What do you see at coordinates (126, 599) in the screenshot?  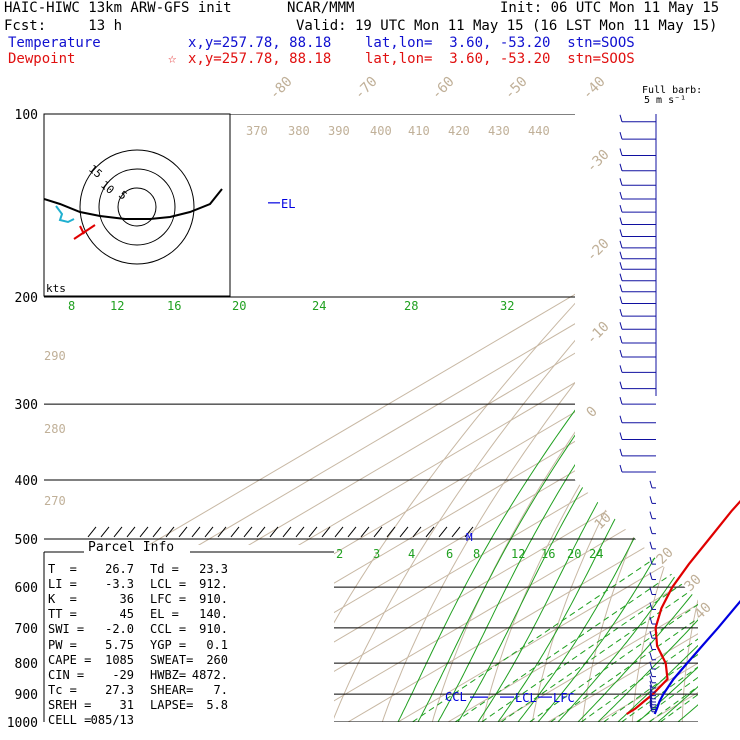 I see `parcel-info-cell: 36` at bounding box center [126, 599].